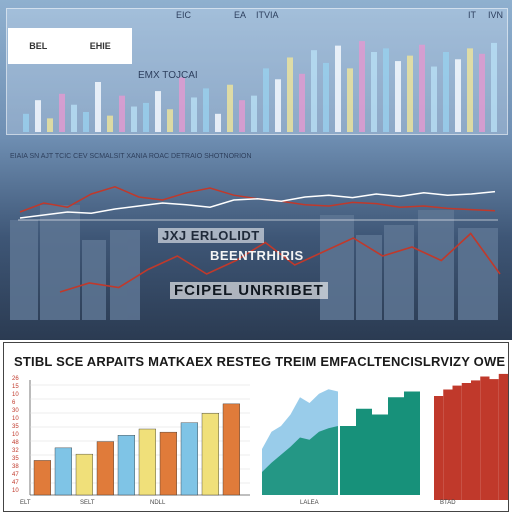  What do you see at coordinates (211, 235) in the screenshot?
I see `banner-1: JXJ ERLOLIDT` at bounding box center [211, 235].